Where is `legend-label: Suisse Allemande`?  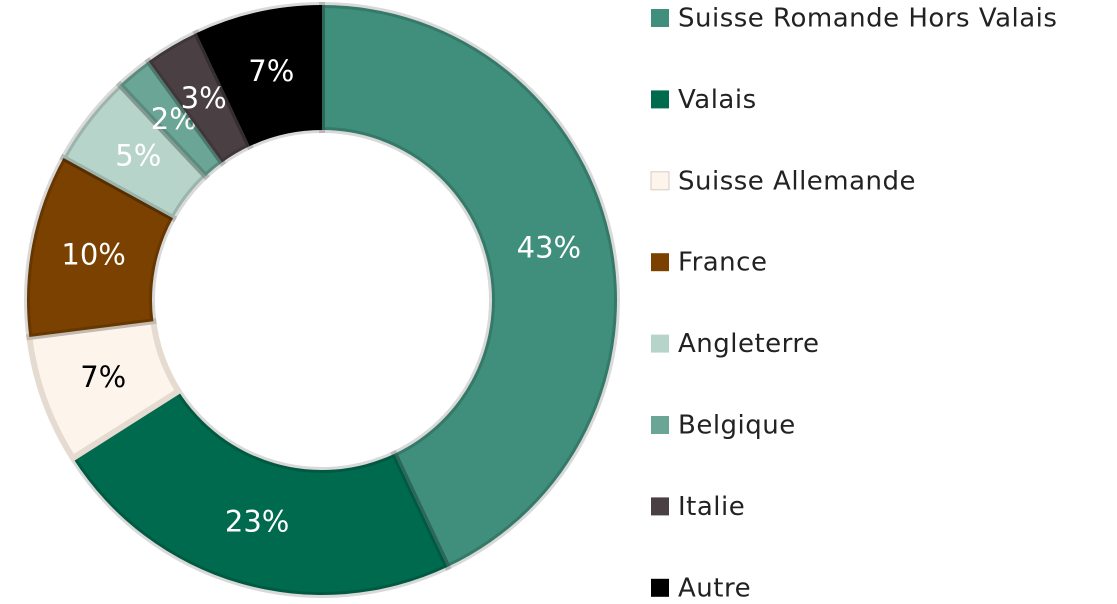
legend-label: Suisse Allemande is located at coordinates (797, 181).